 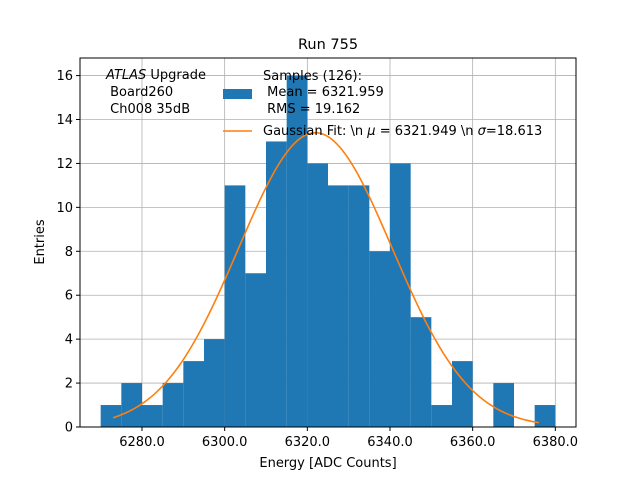 I want to click on y-tick-label: 16, so click(x=64, y=76).